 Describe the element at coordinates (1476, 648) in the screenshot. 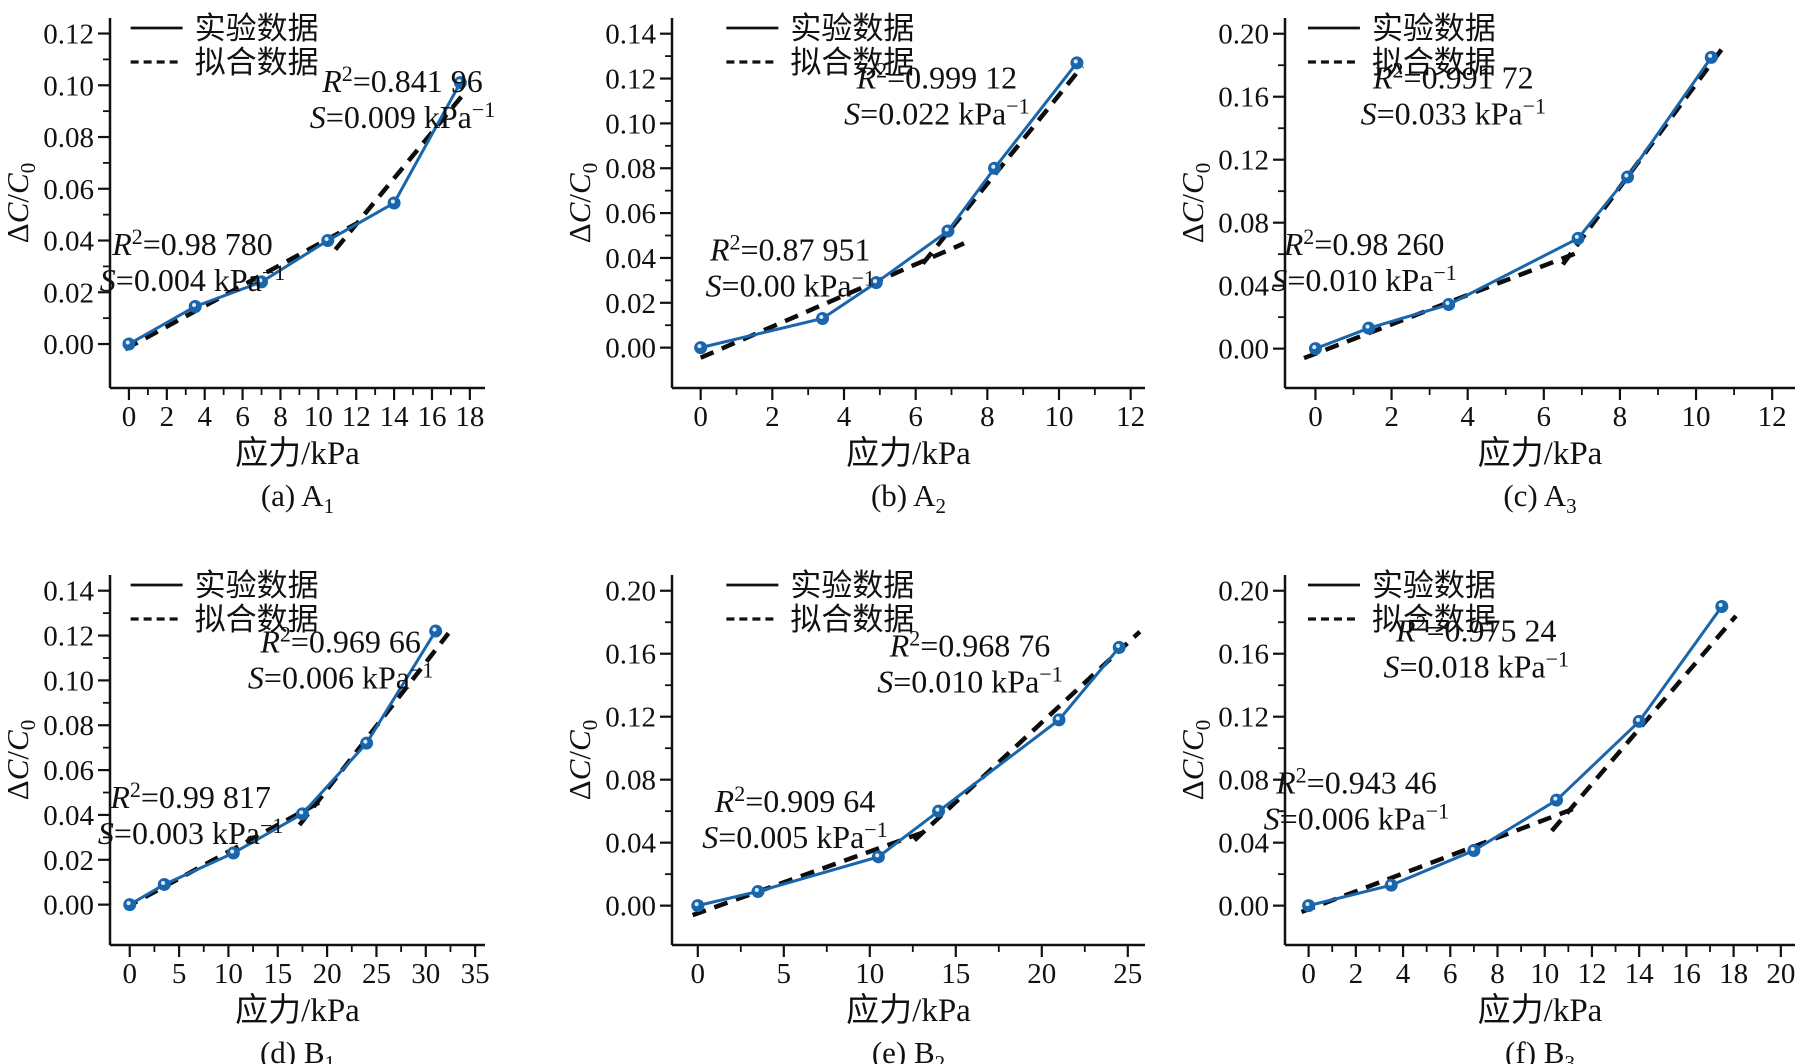

I see `fit-annotation: R2=0.975 24S=0.018 kPa−1` at that location.